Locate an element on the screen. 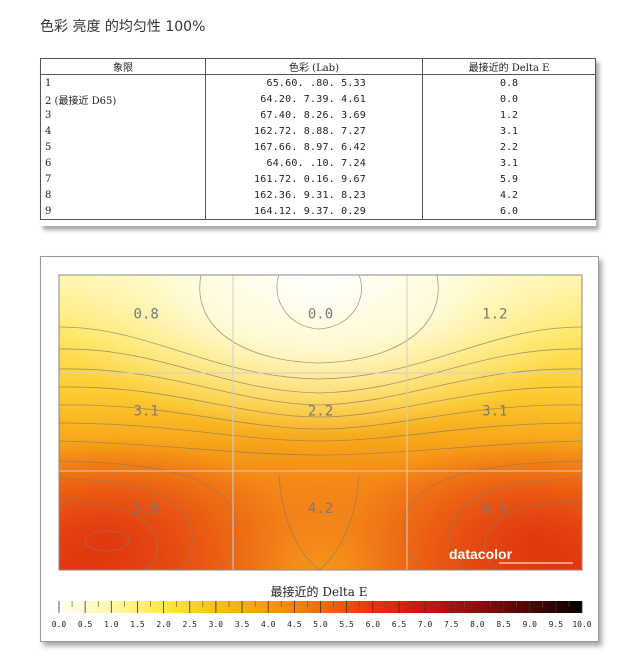 The image size is (640, 659). colorbar-tick-label: 6.0 is located at coordinates (373, 624).